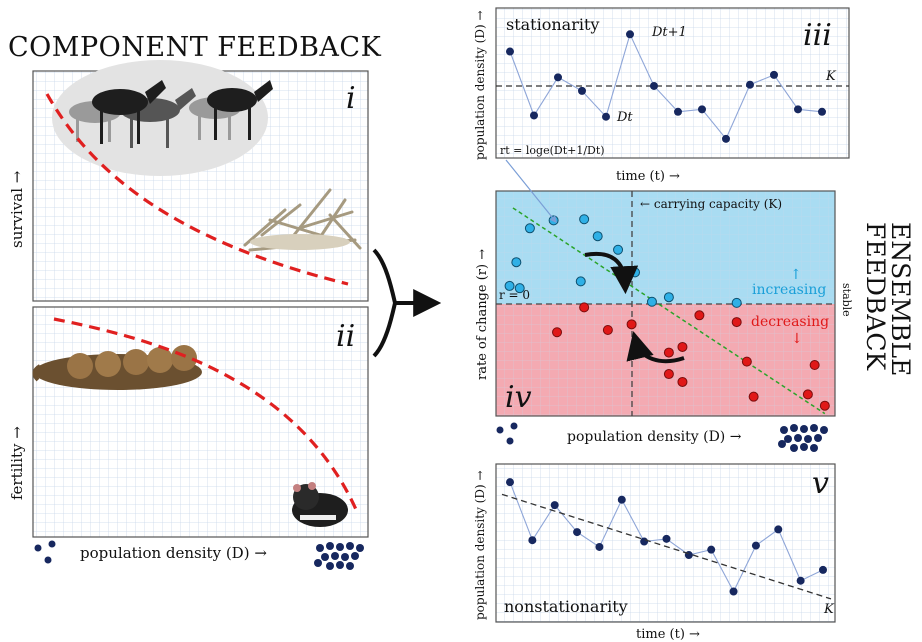 This screenshot has width=922, height=642. I want to click on panel-v-label: v, so click(820, 483).